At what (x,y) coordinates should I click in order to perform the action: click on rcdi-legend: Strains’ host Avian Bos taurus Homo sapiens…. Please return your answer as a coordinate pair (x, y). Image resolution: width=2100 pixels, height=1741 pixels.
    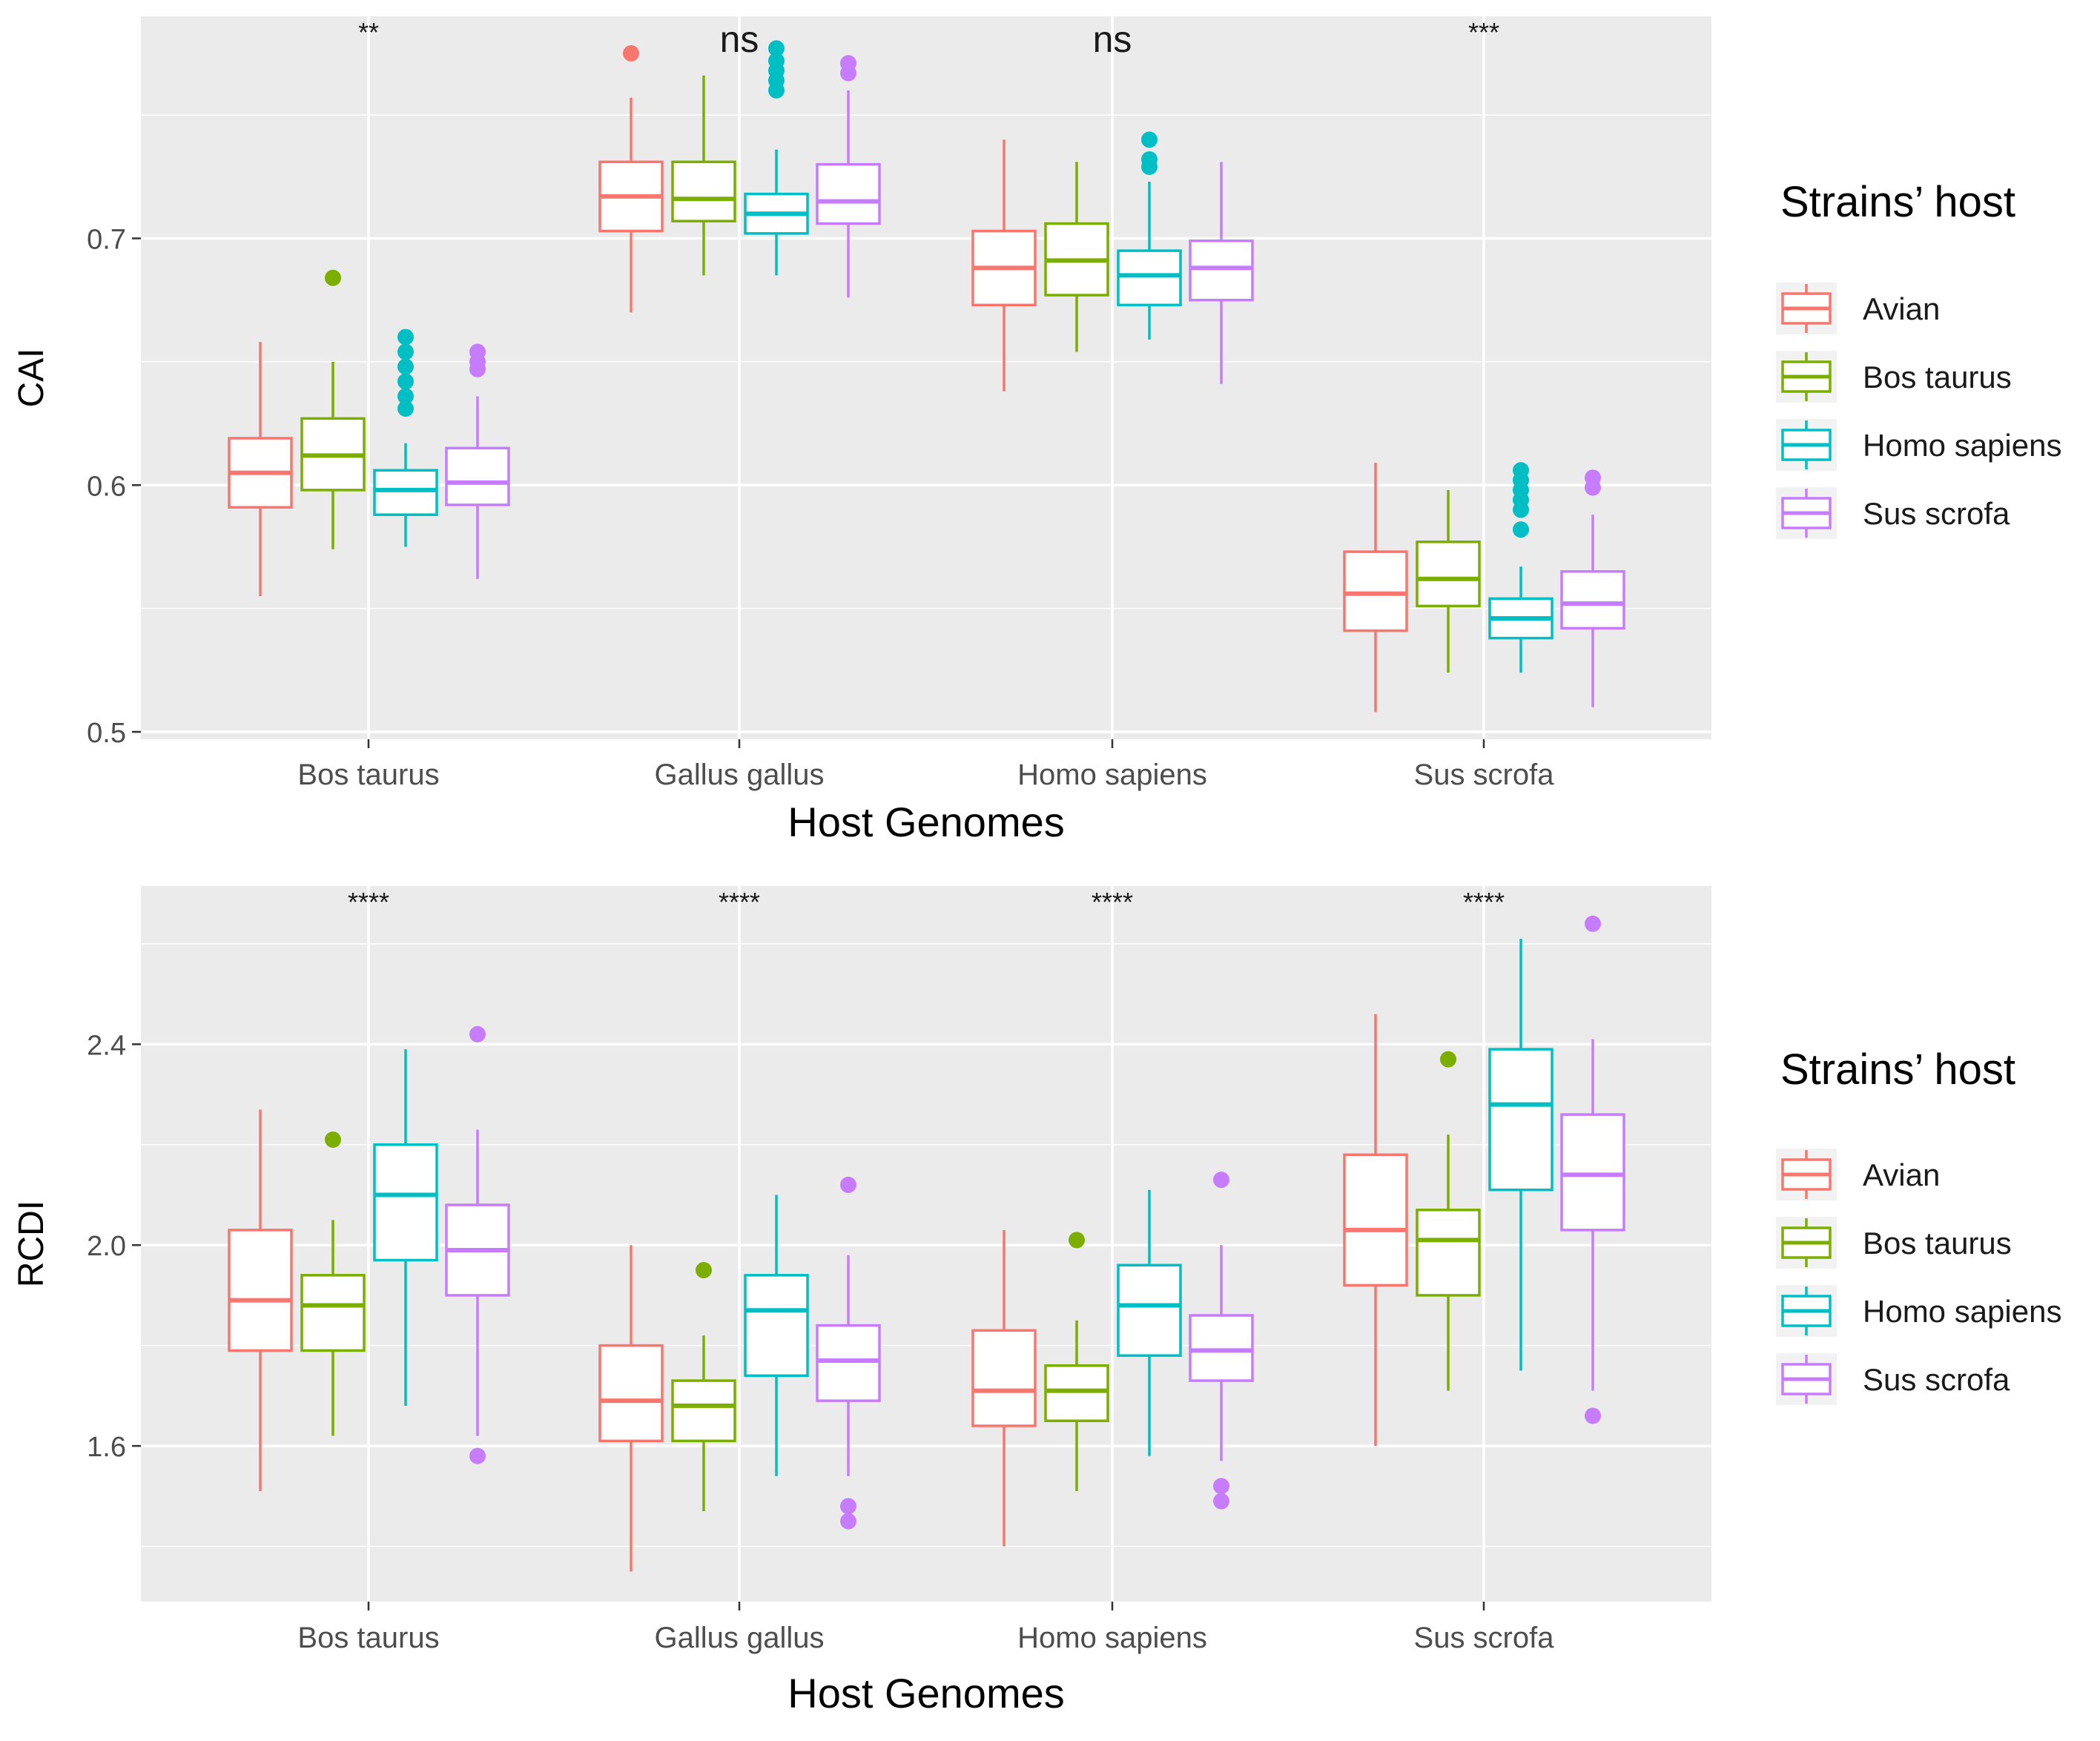
    Looking at the image, I should click on (1918, 1225).